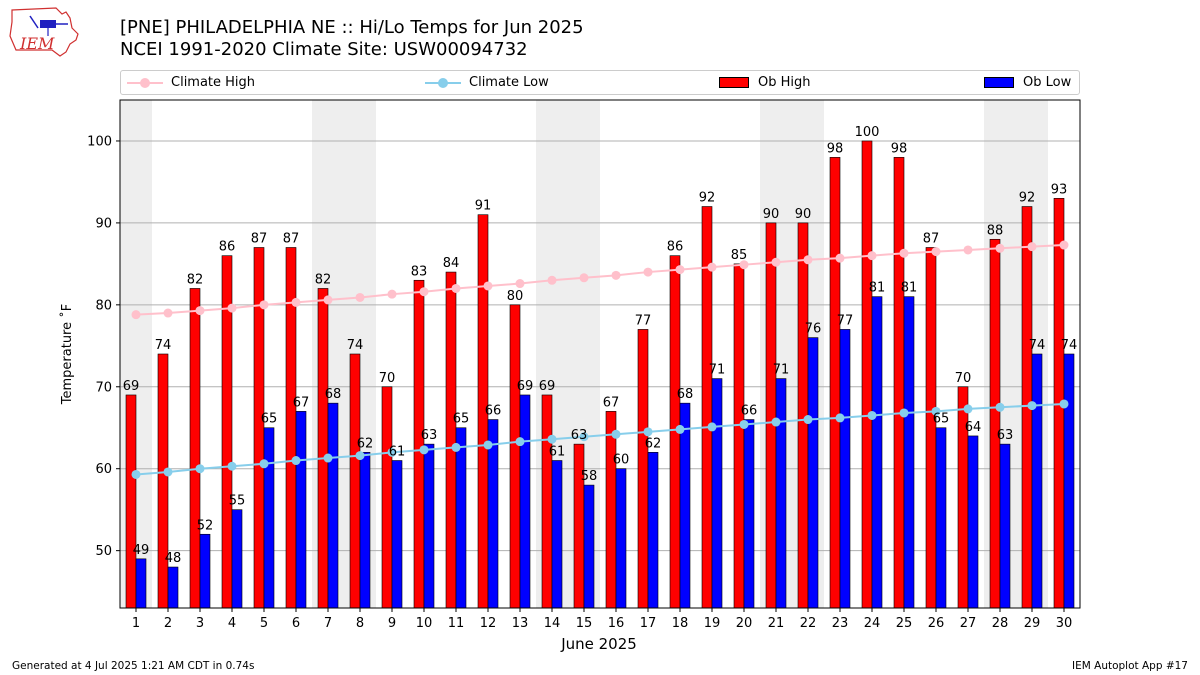 The width and height of the screenshot is (1200, 675). I want to click on ob-low-label-day-17: 62, so click(653, 443).